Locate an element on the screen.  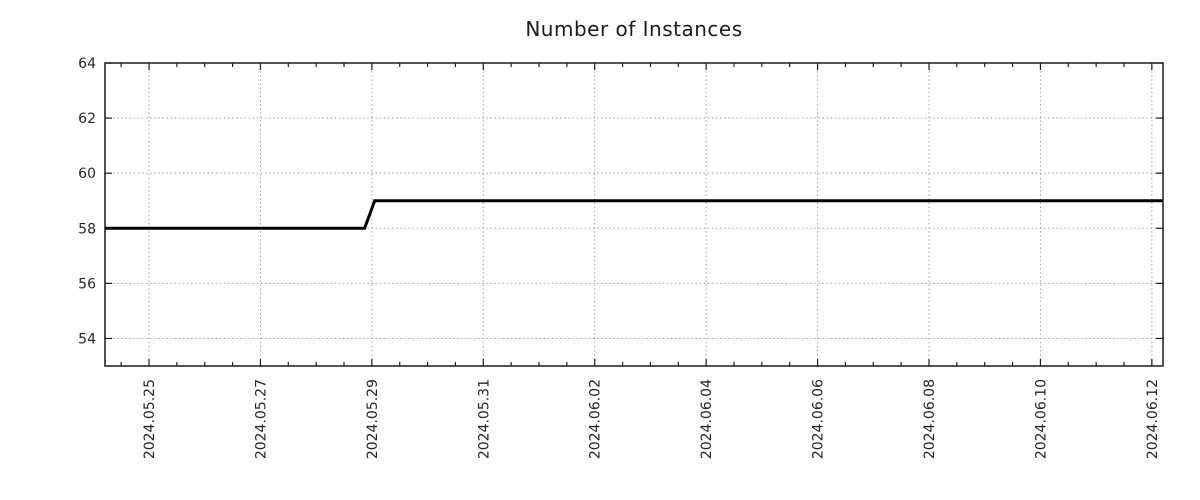
y-tick-label: 60 is located at coordinates (87, 174).